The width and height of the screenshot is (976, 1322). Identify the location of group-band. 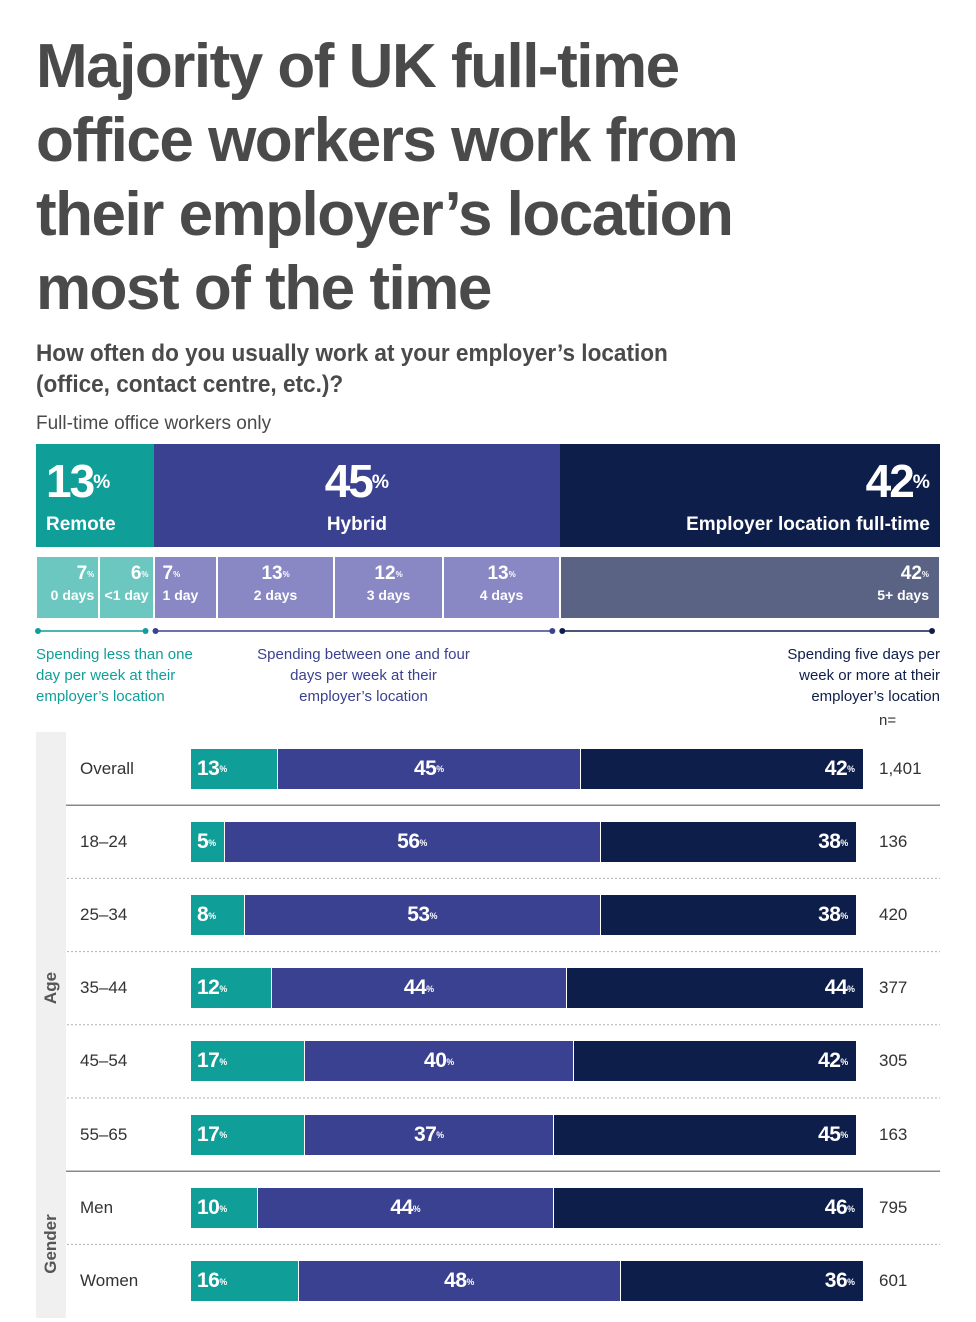
(51, 1244).